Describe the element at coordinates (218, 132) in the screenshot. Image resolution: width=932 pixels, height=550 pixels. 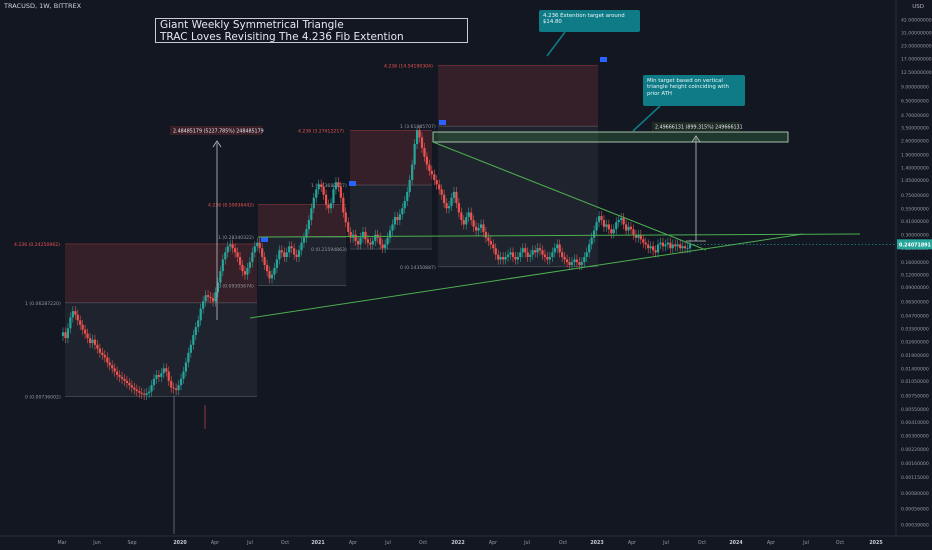
I see `measure-label-left: 2.48485179 (5227.785%) 248485179` at that location.